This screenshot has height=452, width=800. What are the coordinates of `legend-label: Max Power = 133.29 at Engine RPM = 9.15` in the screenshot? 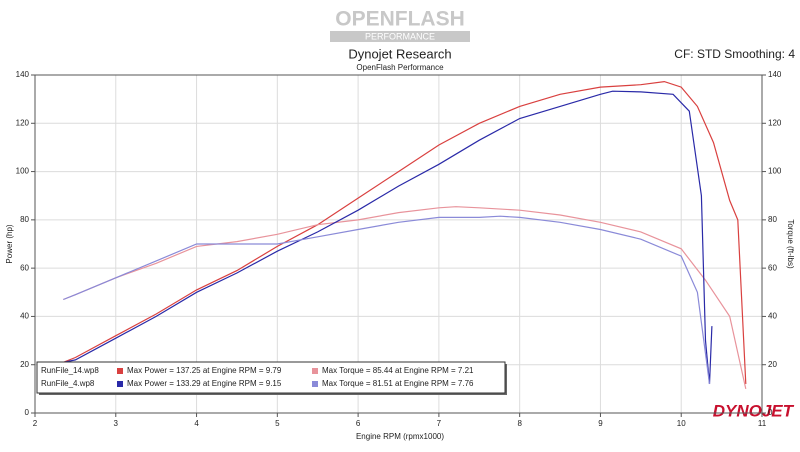 It's located at (204, 383).